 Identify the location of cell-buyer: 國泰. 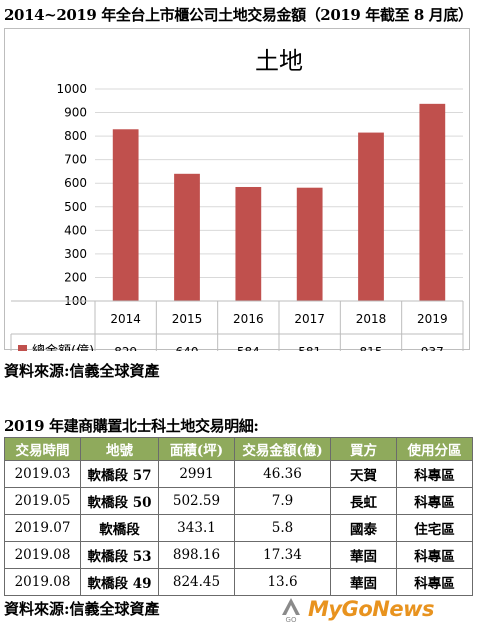
(363, 528).